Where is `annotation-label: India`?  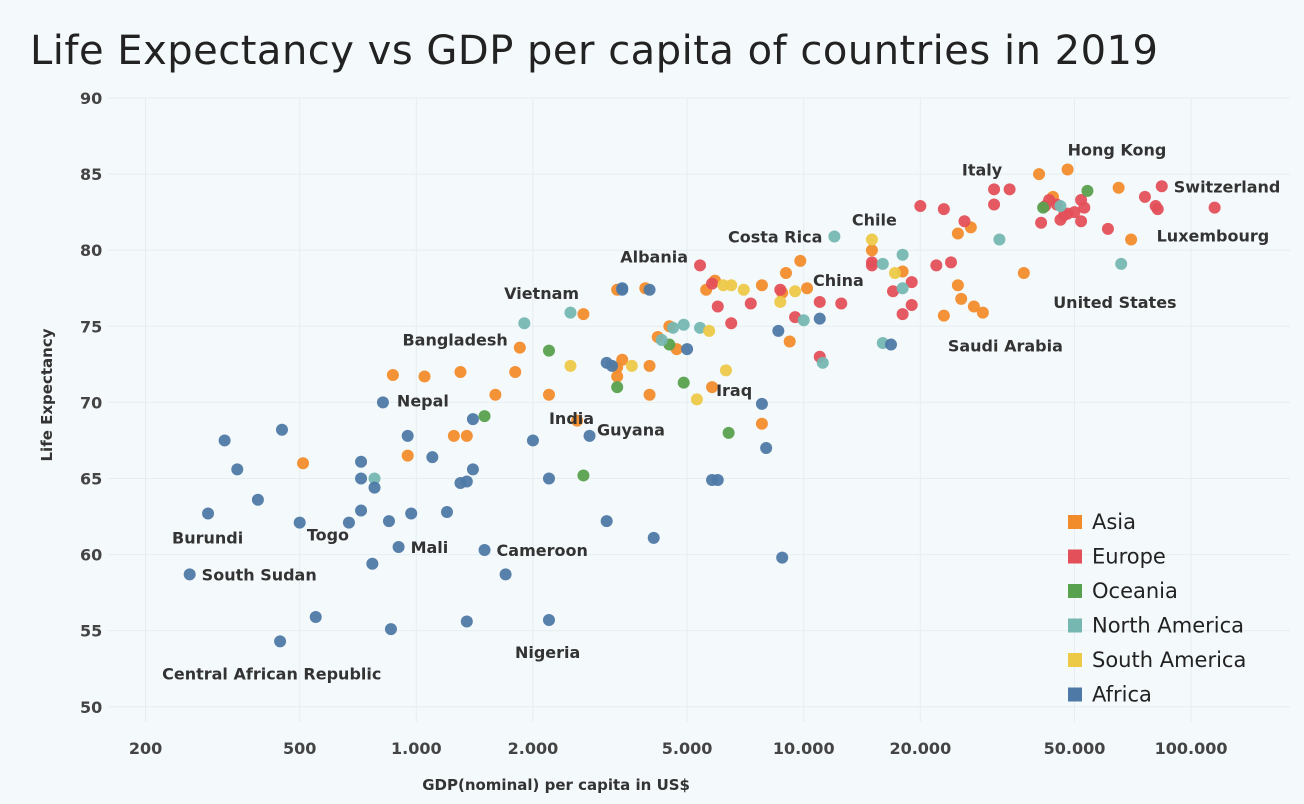
annotation-label: India is located at coordinates (571, 418).